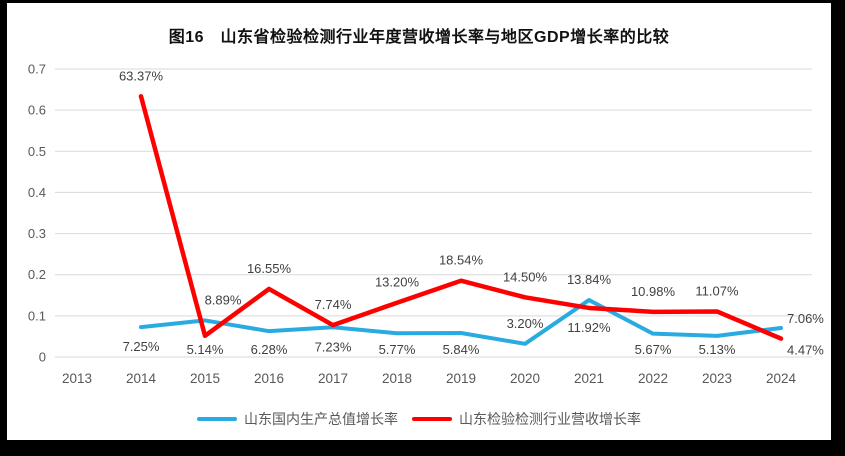 This screenshot has height=456, width=845. I want to click on data-label: 13.20%, so click(397, 282).